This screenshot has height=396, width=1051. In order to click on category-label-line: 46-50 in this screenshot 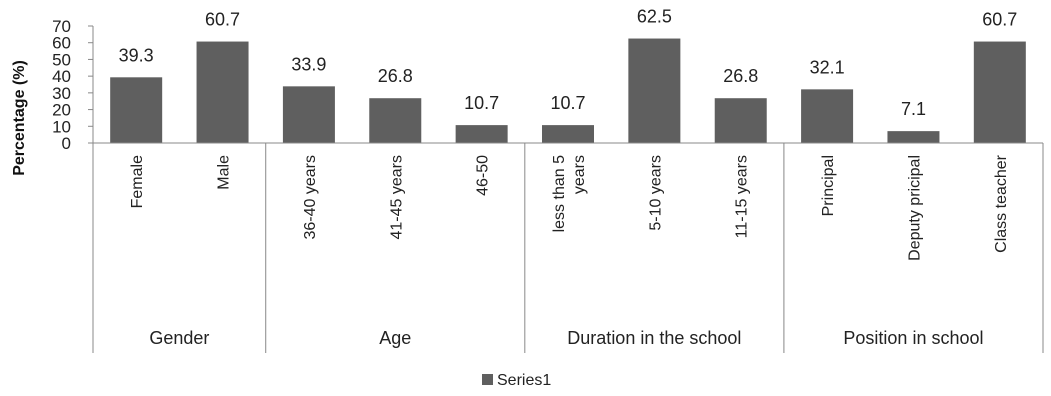, I will do `click(483, 175)`.